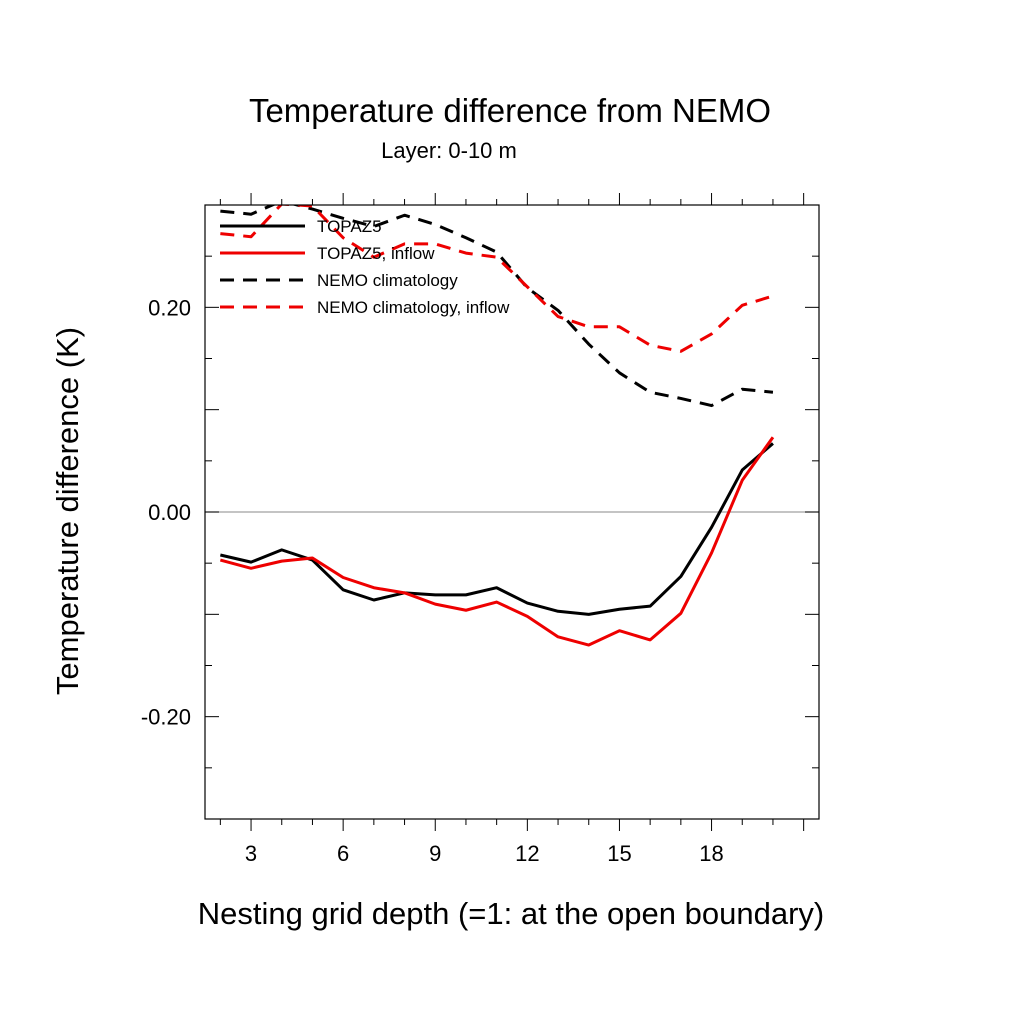 This screenshot has width=1024, height=1024. I want to click on x-tick-label: 9, so click(435, 853).